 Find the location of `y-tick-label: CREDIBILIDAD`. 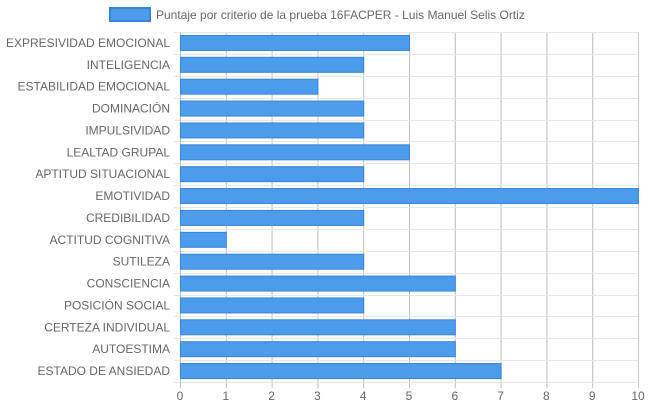

y-tick-label: CREDIBILIDAD is located at coordinates (128, 218).